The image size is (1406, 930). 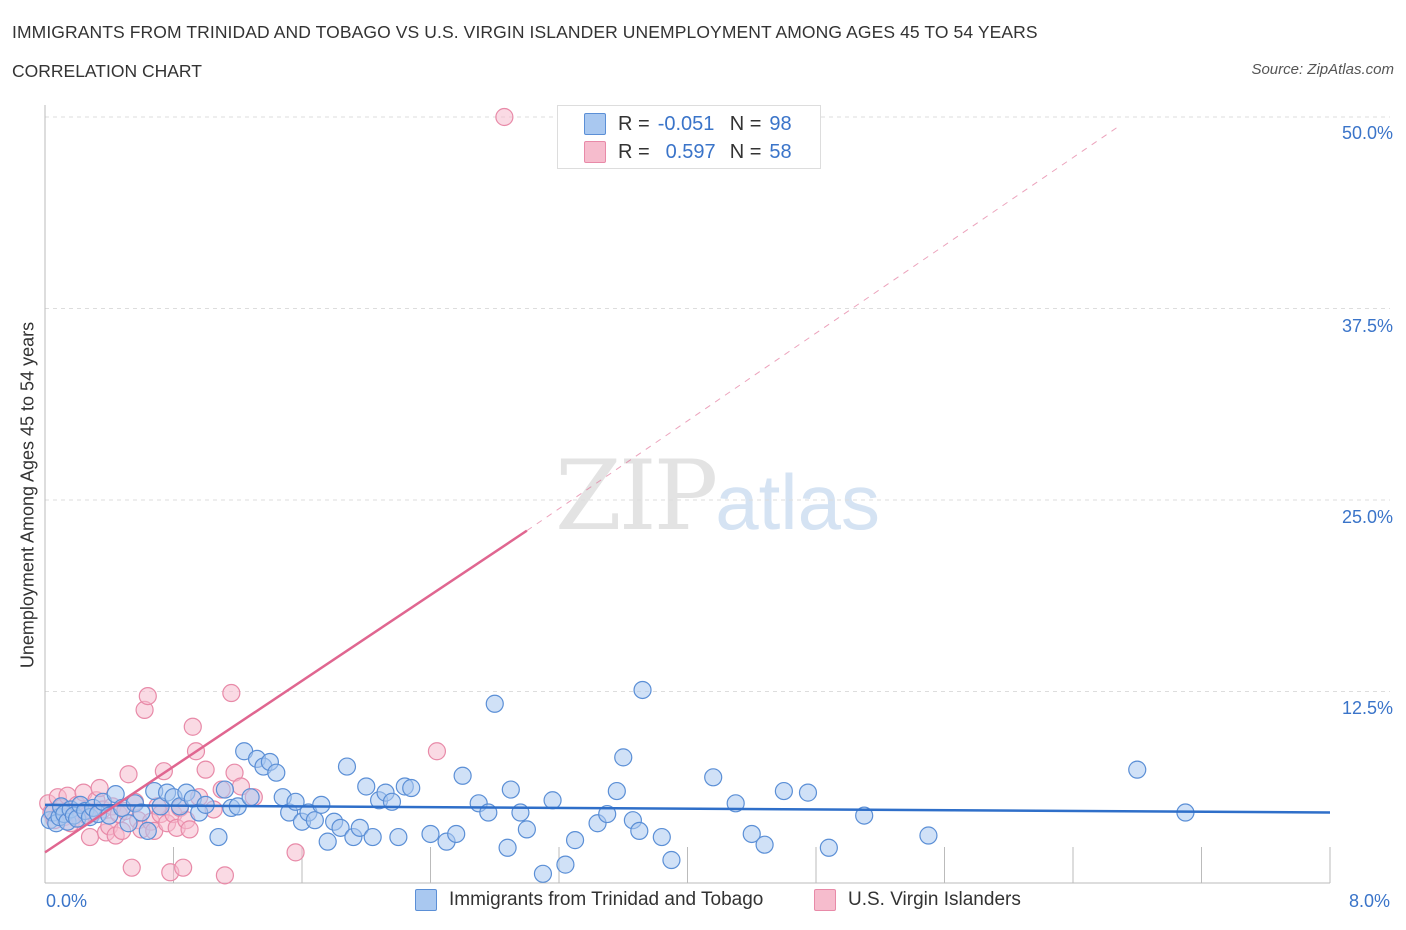 I want to click on x-tick-min: 0.0%, so click(x=67, y=901).